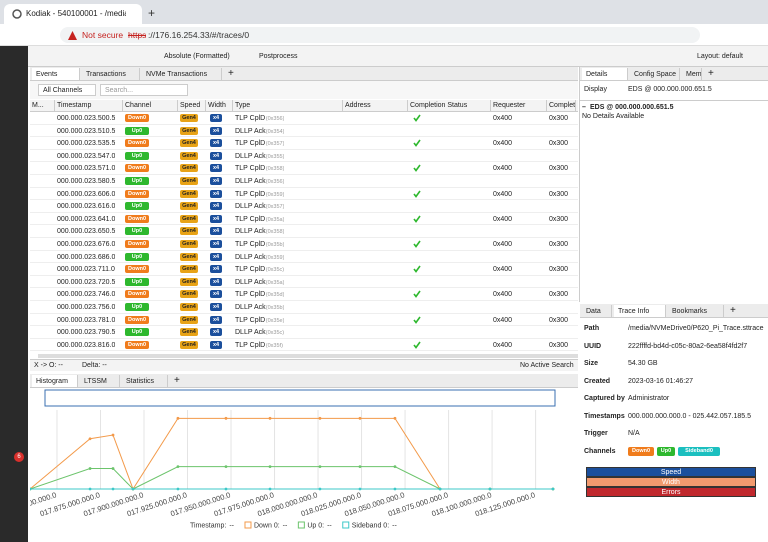  I want to click on panel-tab: Data, so click(597, 311).